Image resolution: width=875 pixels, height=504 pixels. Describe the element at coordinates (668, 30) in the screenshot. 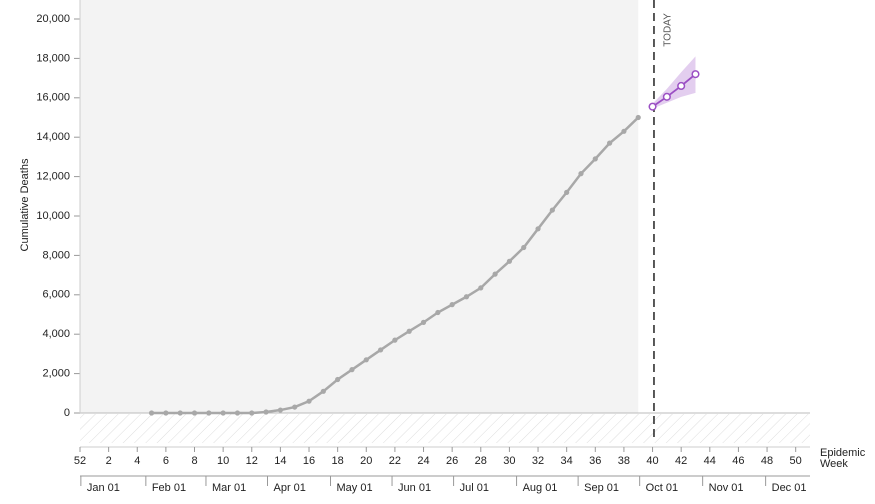

I see `today-label: TODAY` at that location.